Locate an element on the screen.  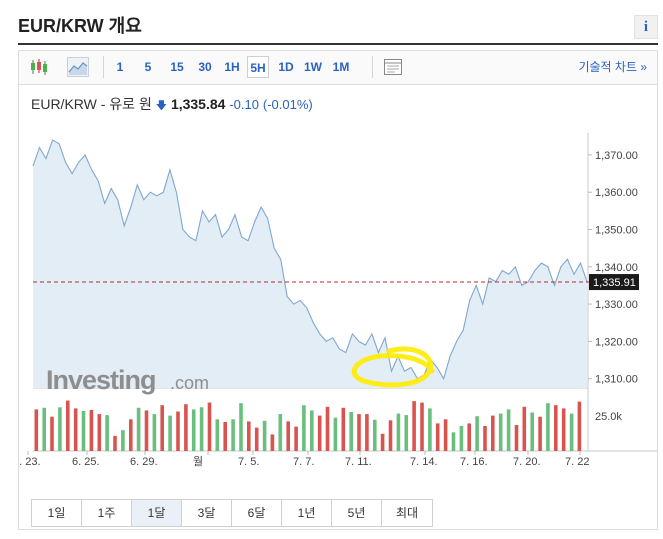
timeframe-1h-button: 1H is located at coordinates (232, 67).